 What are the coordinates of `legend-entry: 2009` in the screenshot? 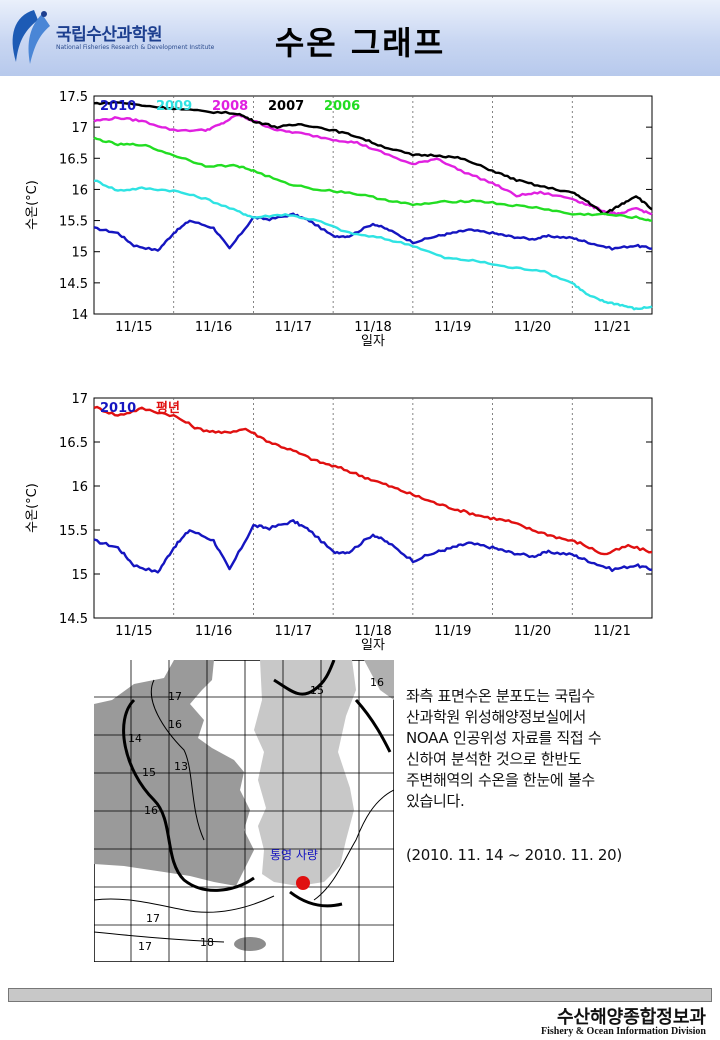 It's located at (174, 106).